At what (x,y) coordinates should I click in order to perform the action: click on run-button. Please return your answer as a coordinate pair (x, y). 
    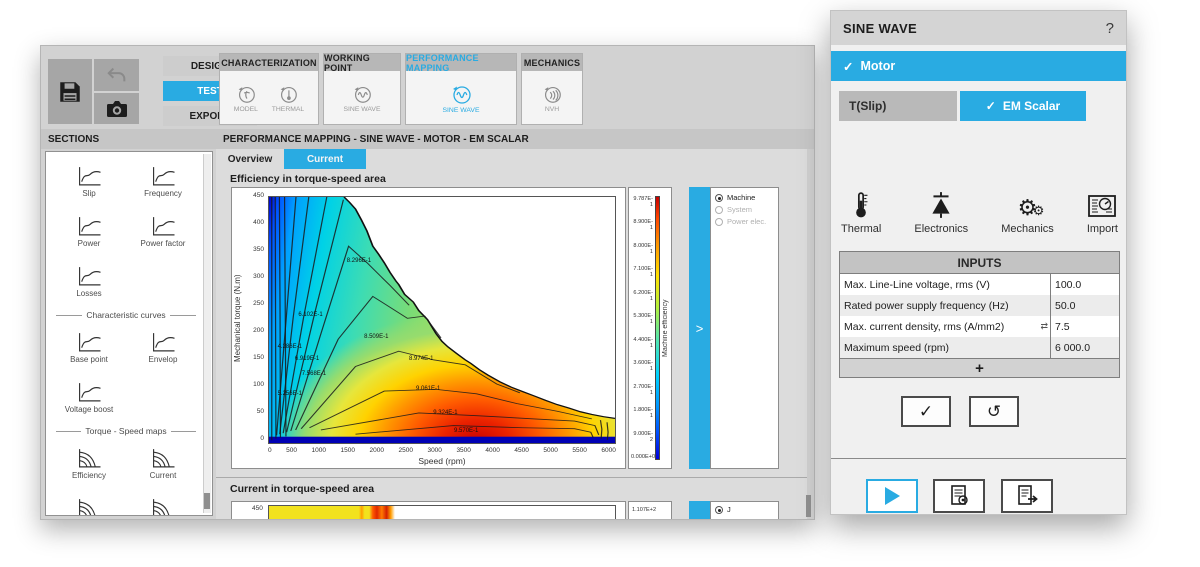
    Looking at the image, I should click on (892, 496).